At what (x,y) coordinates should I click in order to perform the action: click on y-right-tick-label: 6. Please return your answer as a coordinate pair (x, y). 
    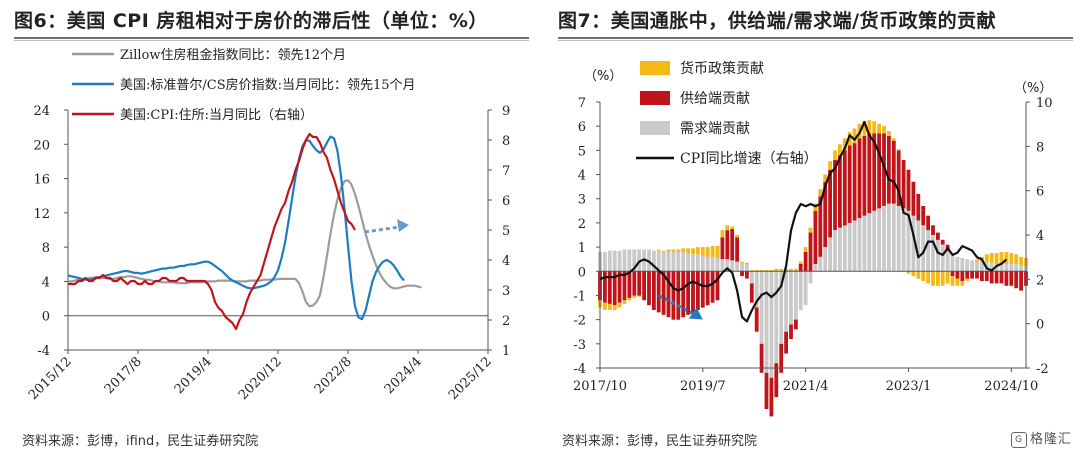
    Looking at the image, I should click on (1040, 192).